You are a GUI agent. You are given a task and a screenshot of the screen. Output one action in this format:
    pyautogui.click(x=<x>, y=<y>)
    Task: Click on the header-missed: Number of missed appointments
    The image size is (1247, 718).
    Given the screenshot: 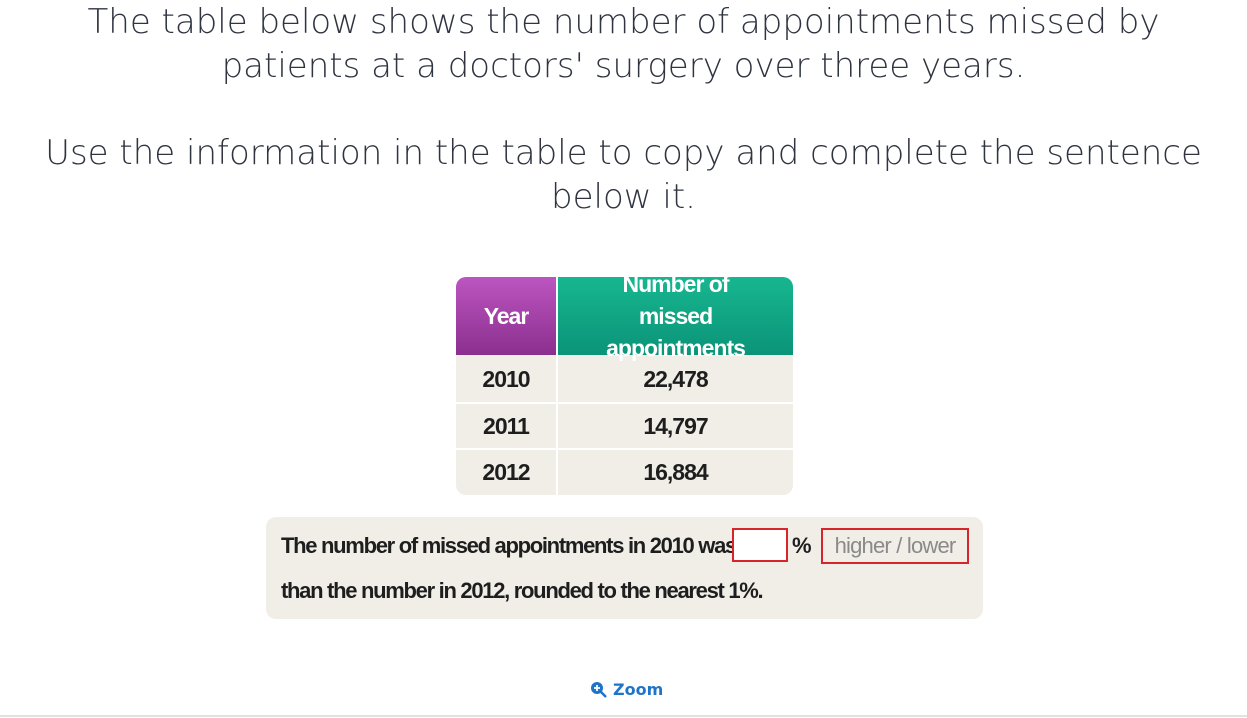 What is the action you would take?
    pyautogui.click(x=675, y=319)
    